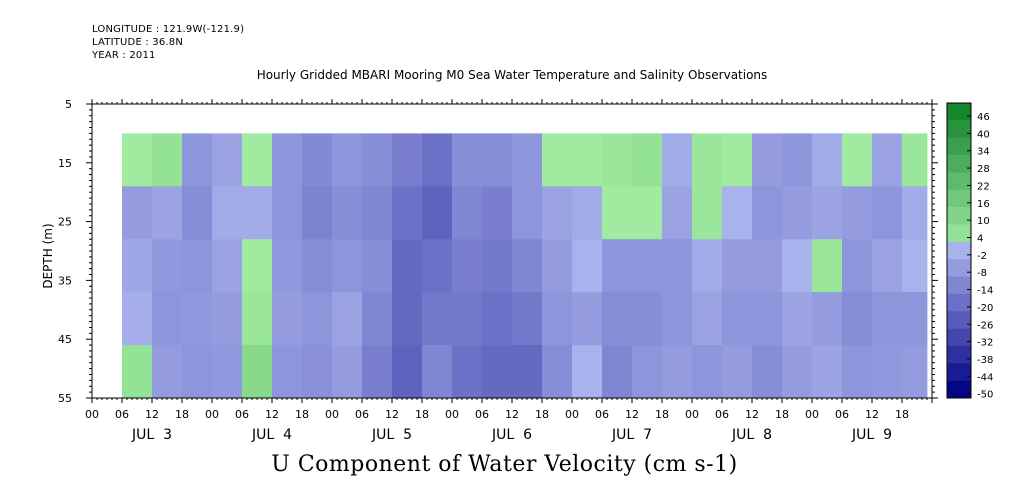  I want to click on y-tick-label: 25, so click(65, 222).